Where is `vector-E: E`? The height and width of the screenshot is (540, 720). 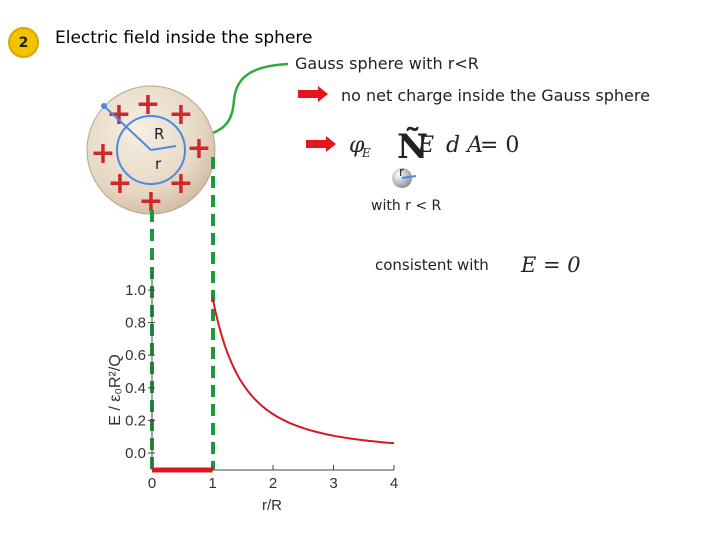
vector-E: E is located at coordinates (425, 145).